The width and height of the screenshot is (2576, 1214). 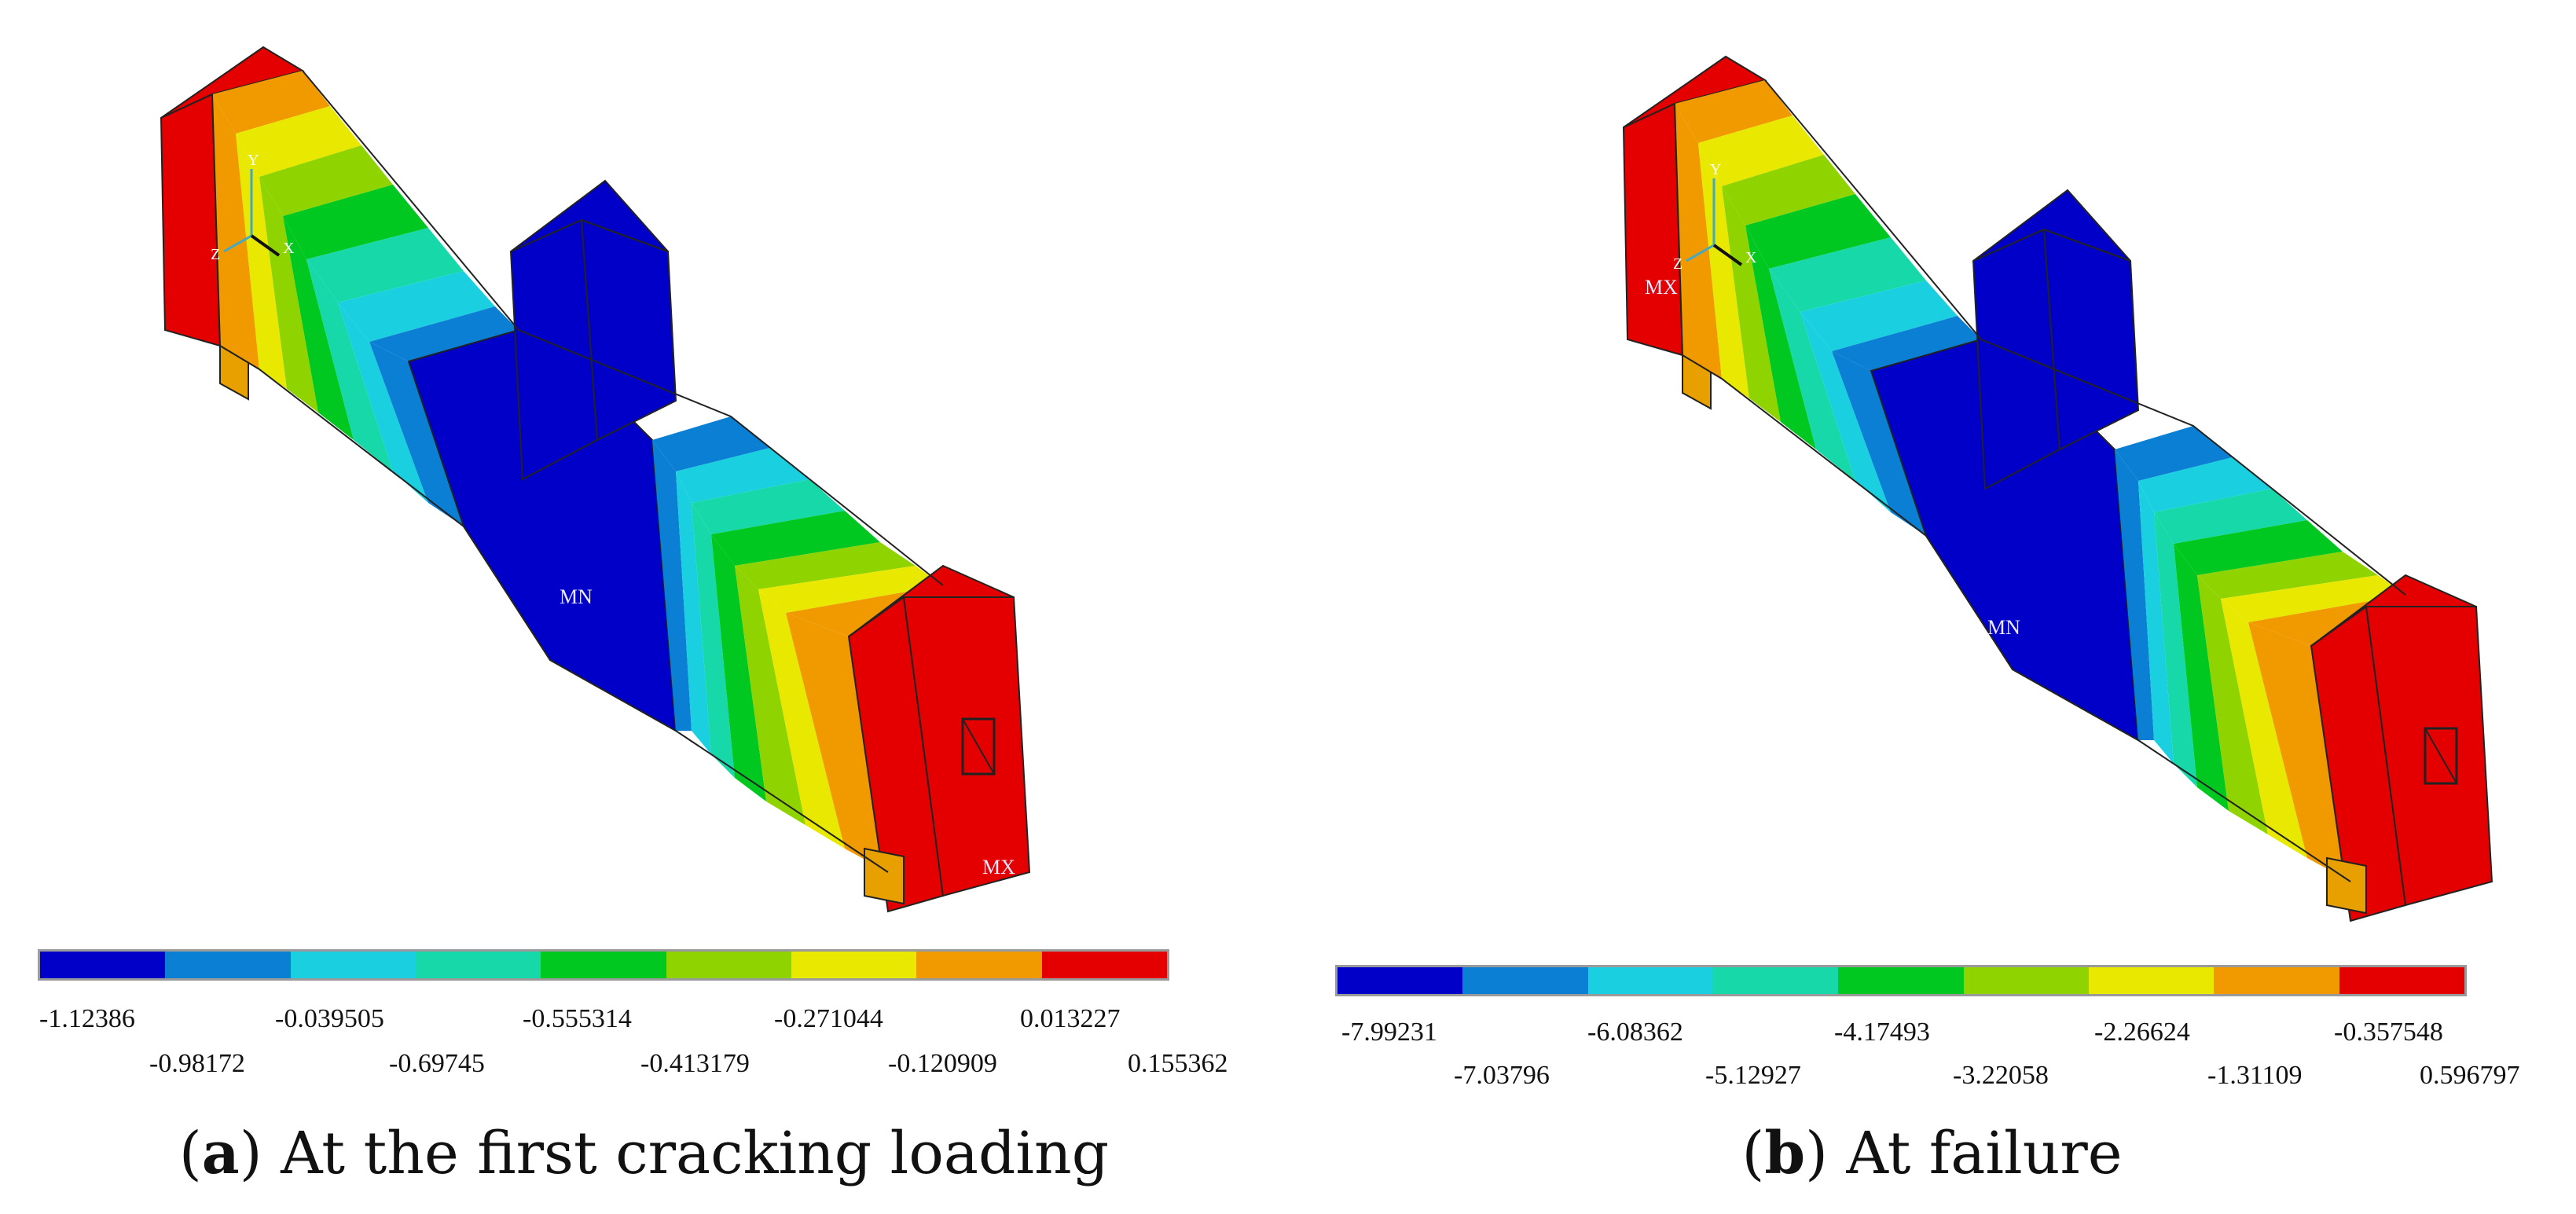 I want to click on caption-letter: b, so click(x=1785, y=1153).